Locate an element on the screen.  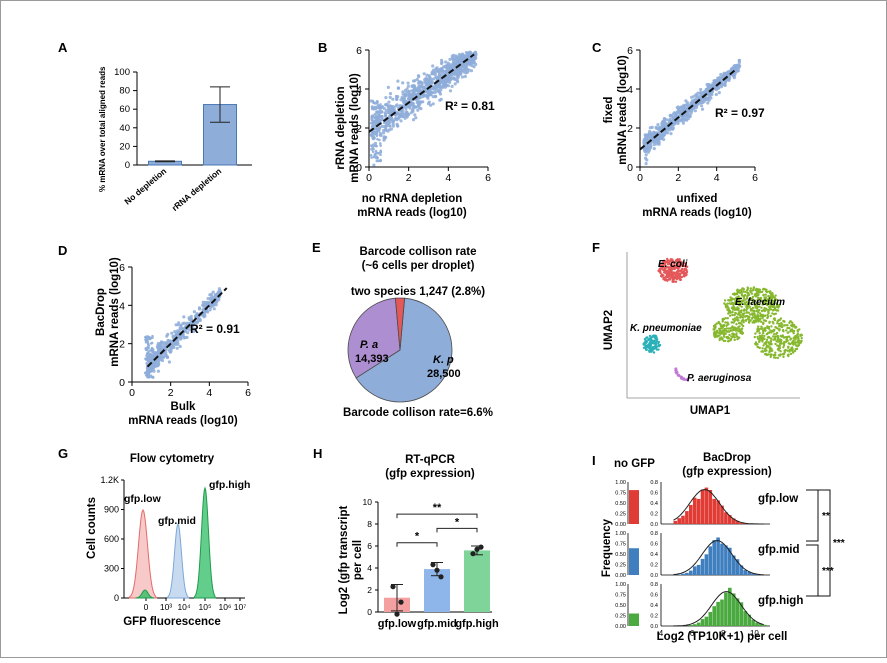
panel-i-small-tick-label: 1.00 is located at coordinates (620, 585).